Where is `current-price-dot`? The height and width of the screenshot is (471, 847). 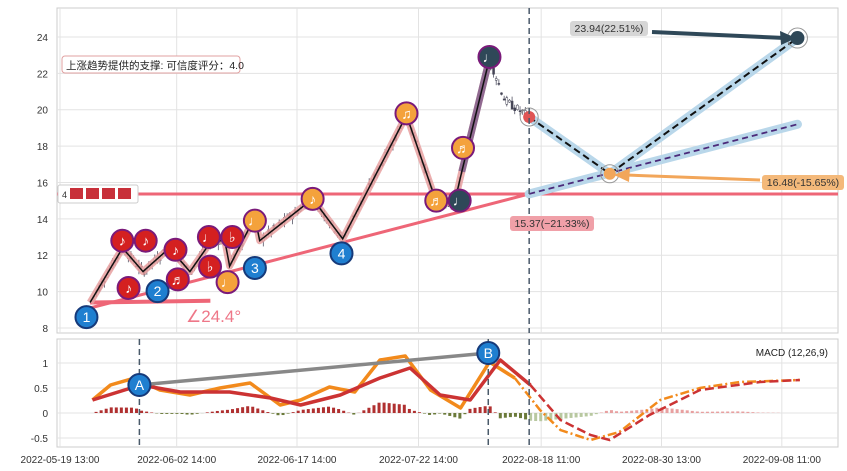
current-price-dot is located at coordinates (529, 116).